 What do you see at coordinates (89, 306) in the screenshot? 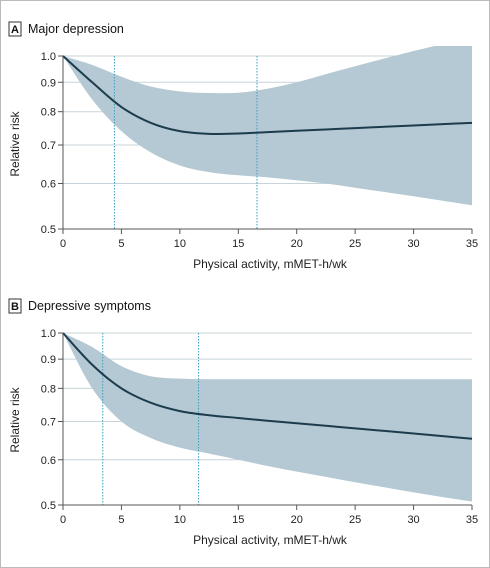
I see `panel-title: Depressive symptoms` at bounding box center [89, 306].